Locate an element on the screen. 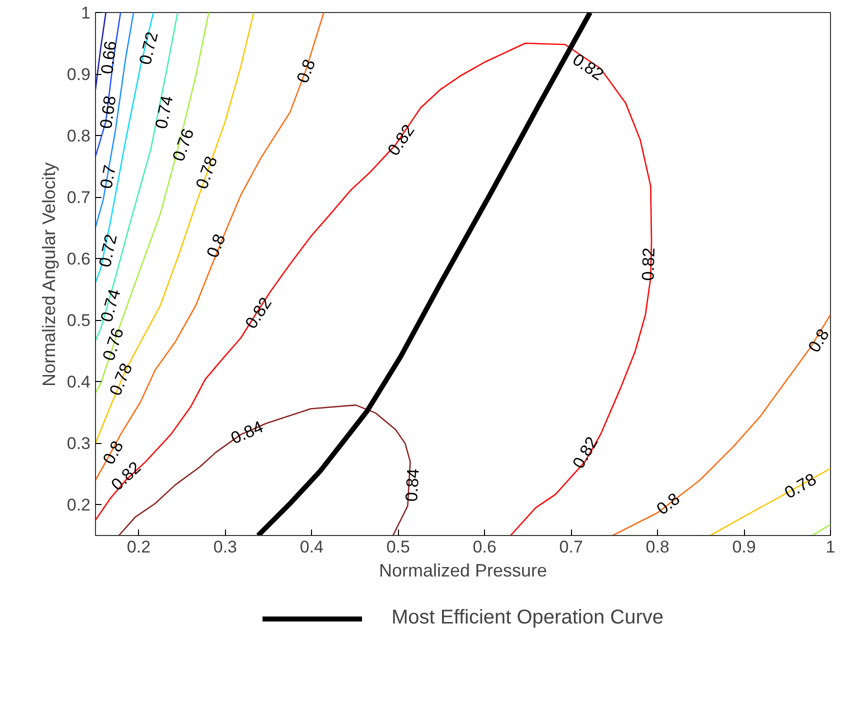 The width and height of the screenshot is (842, 725). x-tick-label: 0.6 is located at coordinates (484, 547).